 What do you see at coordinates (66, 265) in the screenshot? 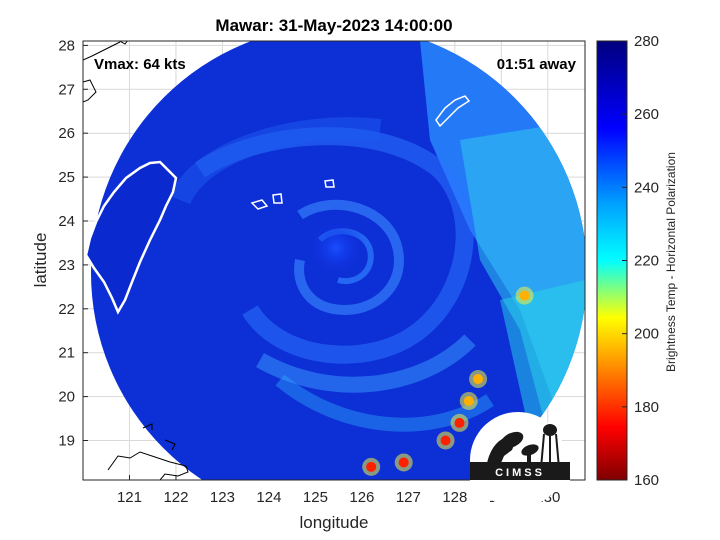
I see `y-tick-label: 23` at bounding box center [66, 265].